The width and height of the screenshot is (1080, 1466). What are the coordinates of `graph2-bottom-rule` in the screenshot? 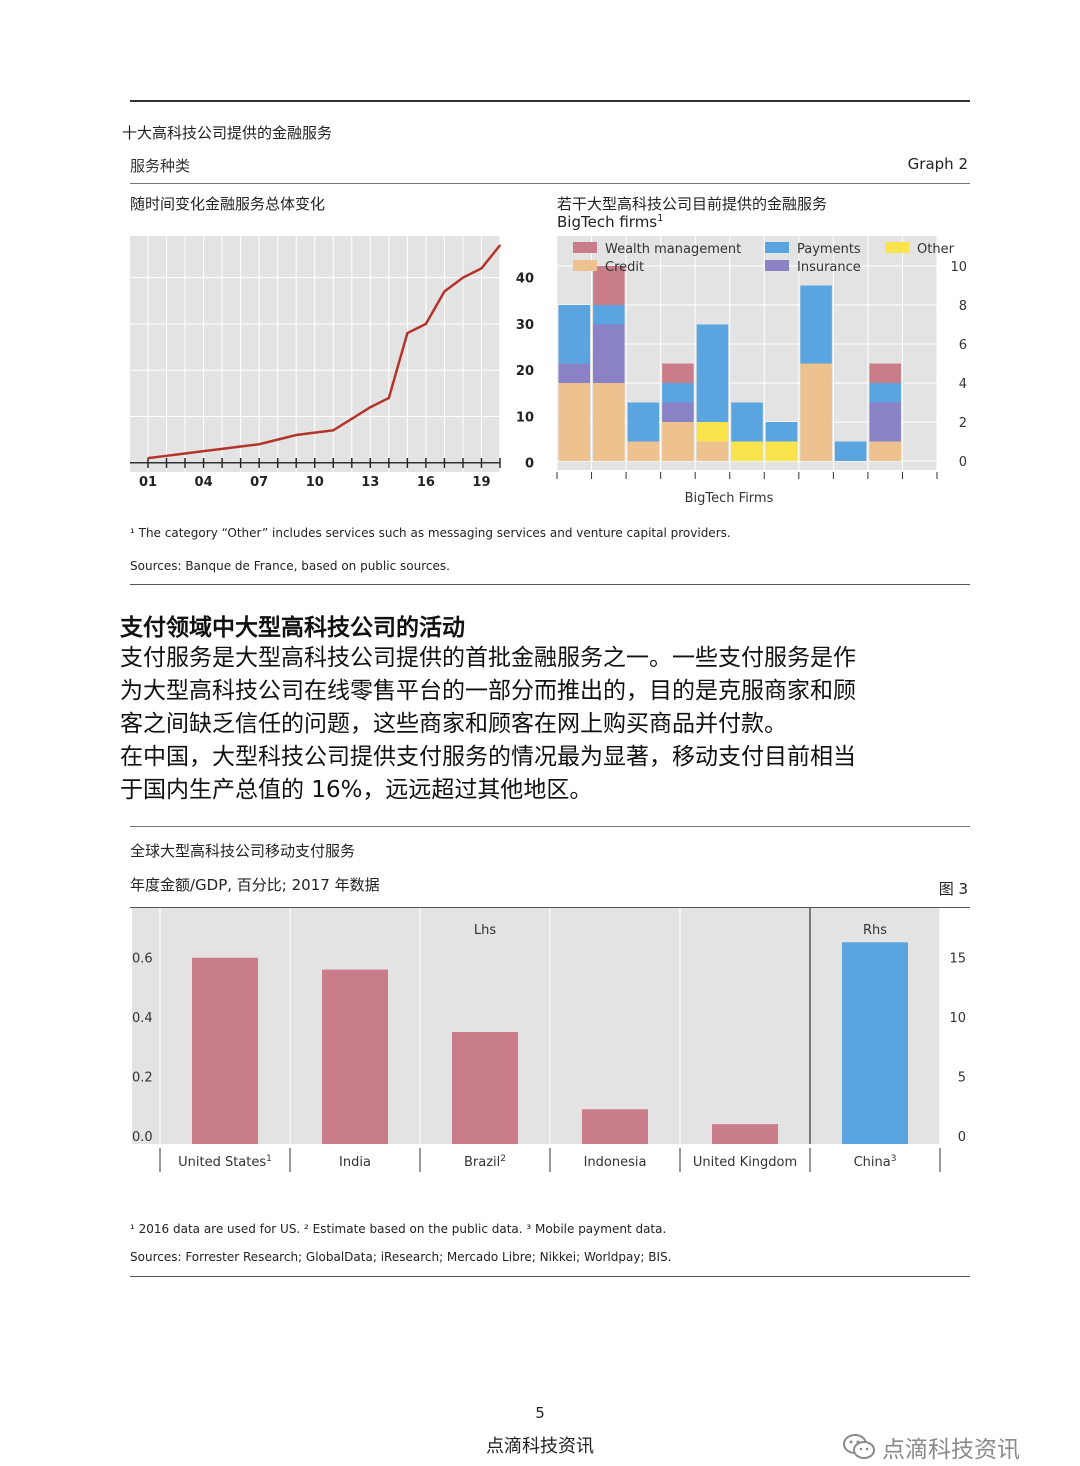 It's located at (550, 584).